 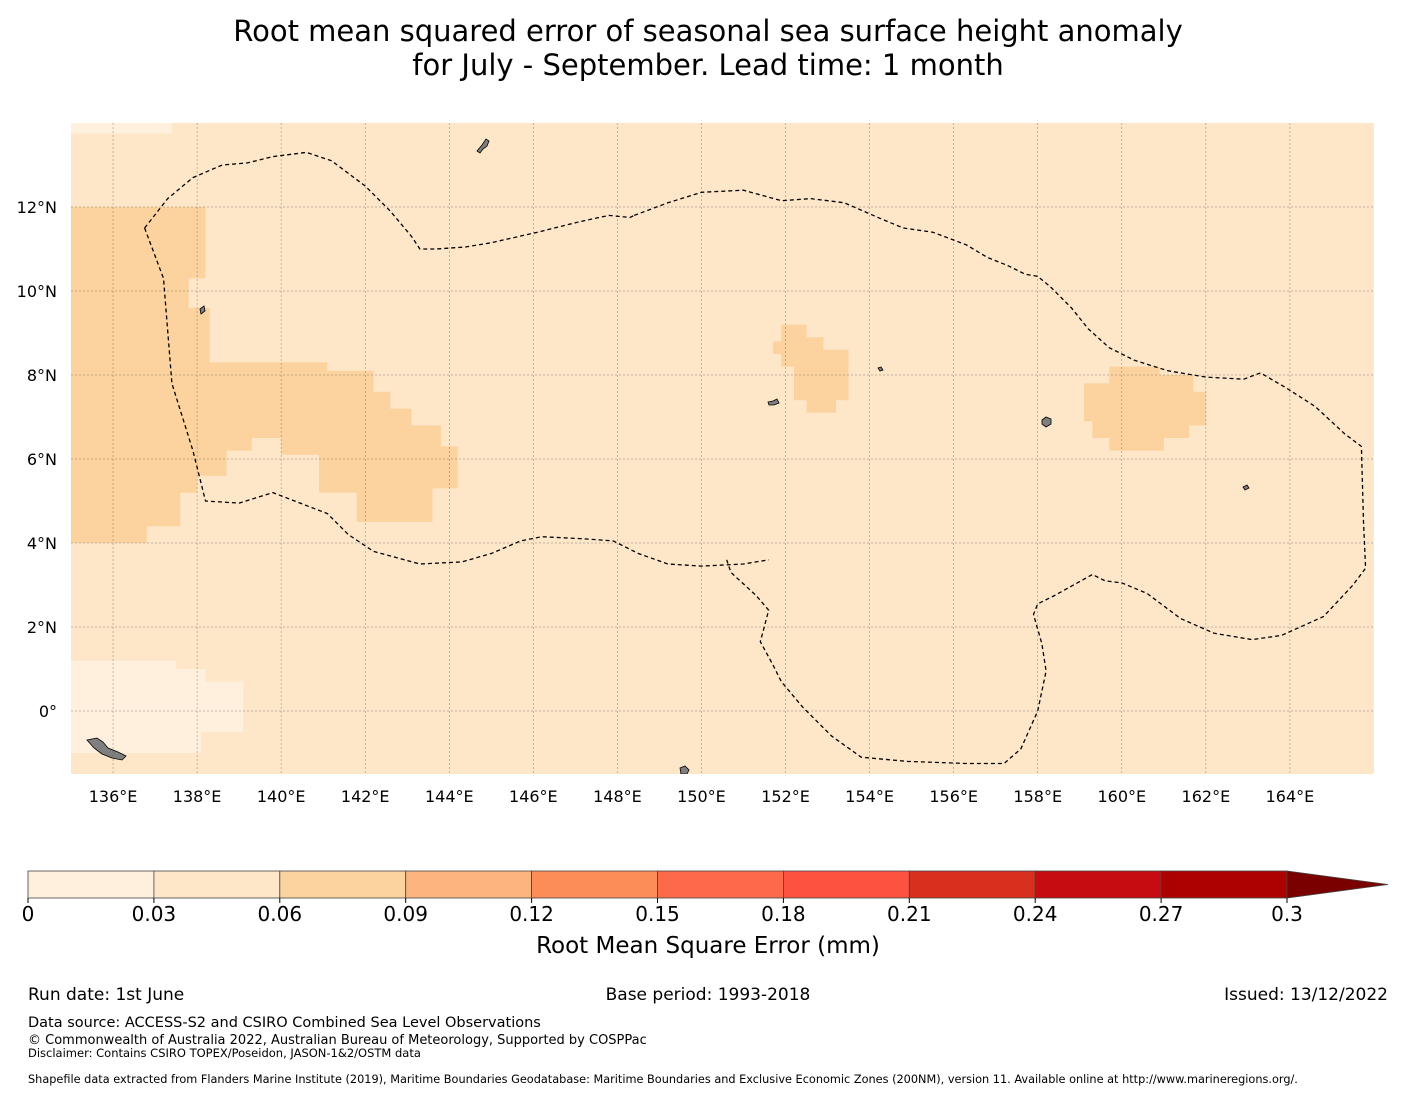 What do you see at coordinates (1337, 884) in the screenshot?
I see `colorbar-extend-arrow` at bounding box center [1337, 884].